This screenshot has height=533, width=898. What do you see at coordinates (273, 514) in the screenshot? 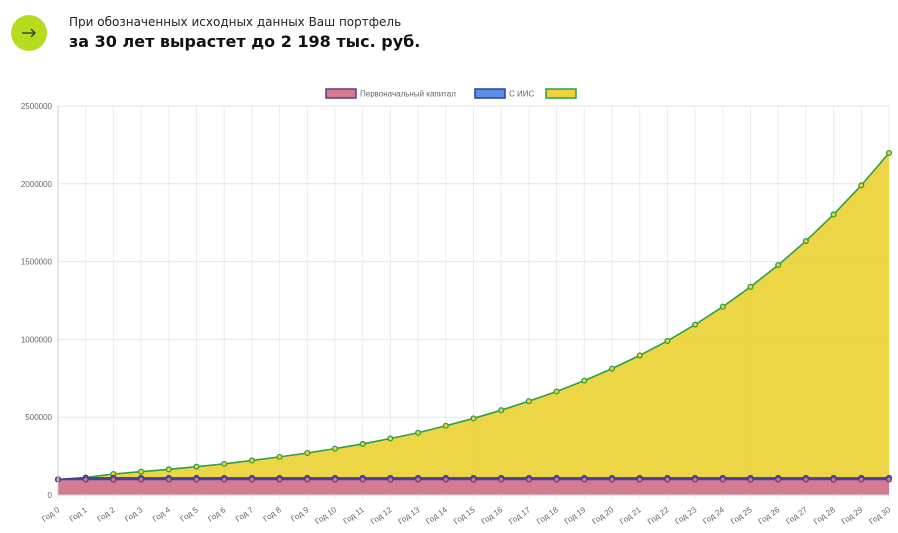
I see `x-tick-label: Год 8` at bounding box center [273, 514].